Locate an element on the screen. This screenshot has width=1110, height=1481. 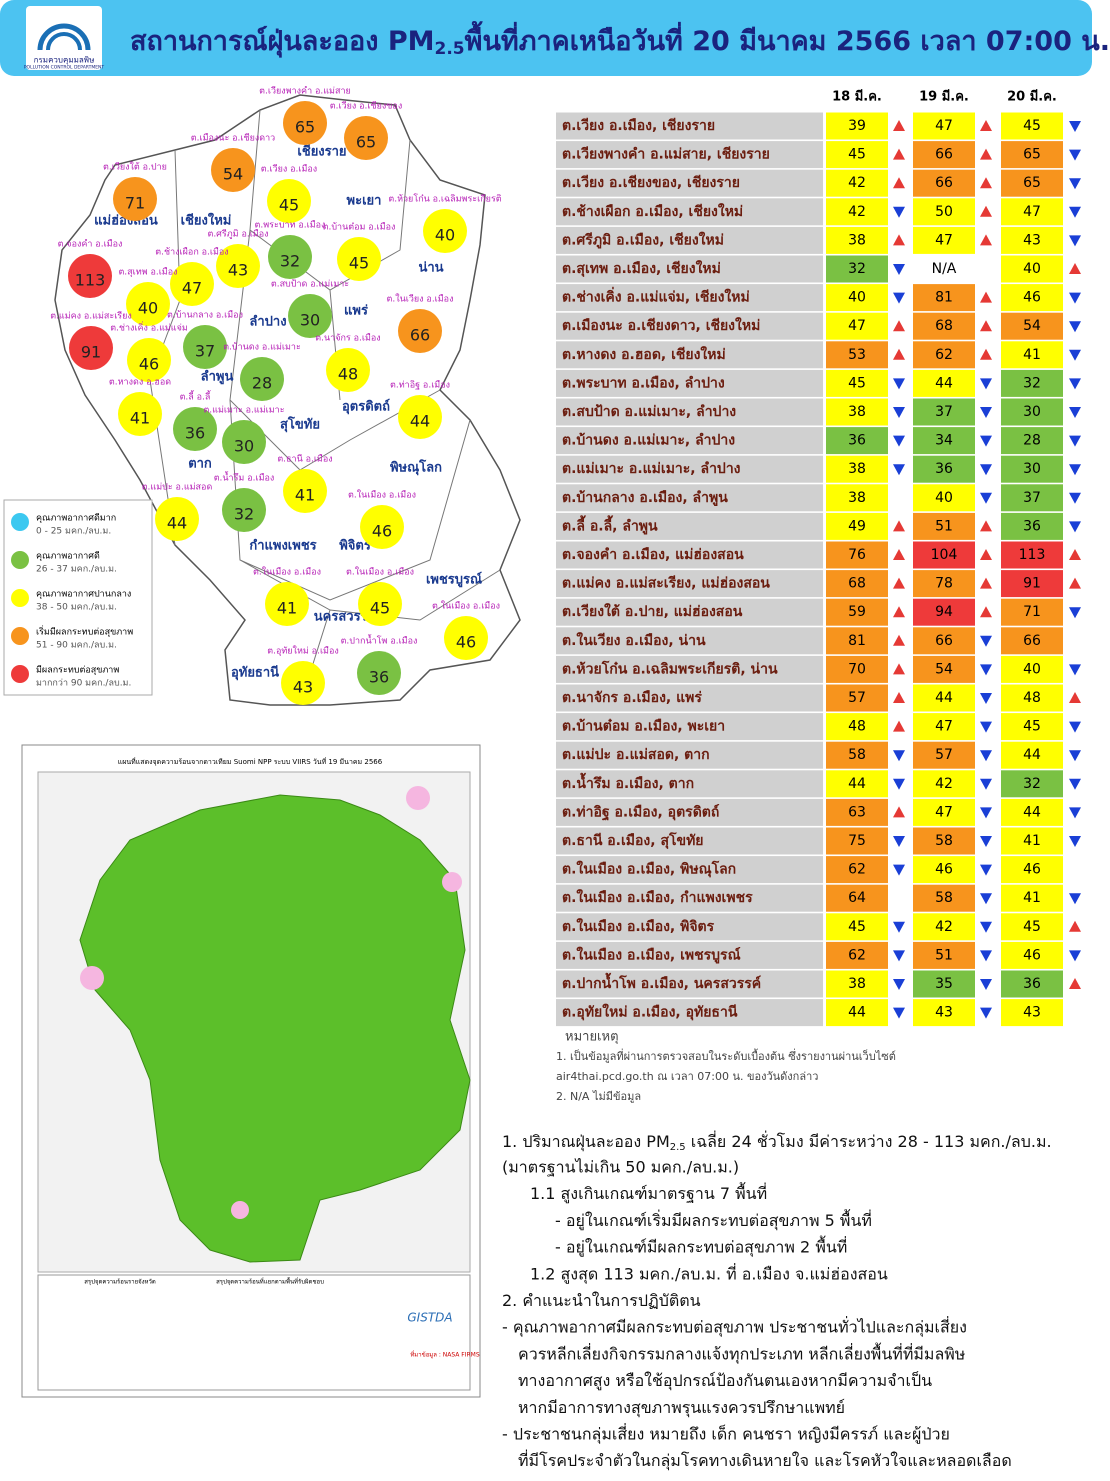
value-text: 65 is located at coordinates (1032, 155).